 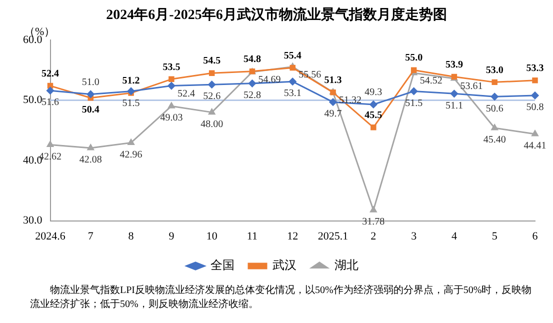 I want to click on data-label: 31.78, so click(x=373, y=222).